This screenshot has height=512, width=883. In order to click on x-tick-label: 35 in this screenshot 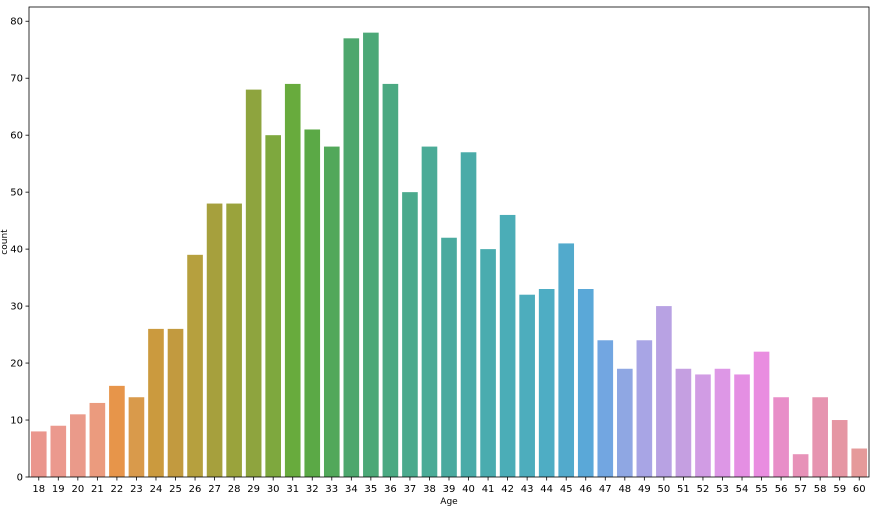, I will do `click(370, 489)`.